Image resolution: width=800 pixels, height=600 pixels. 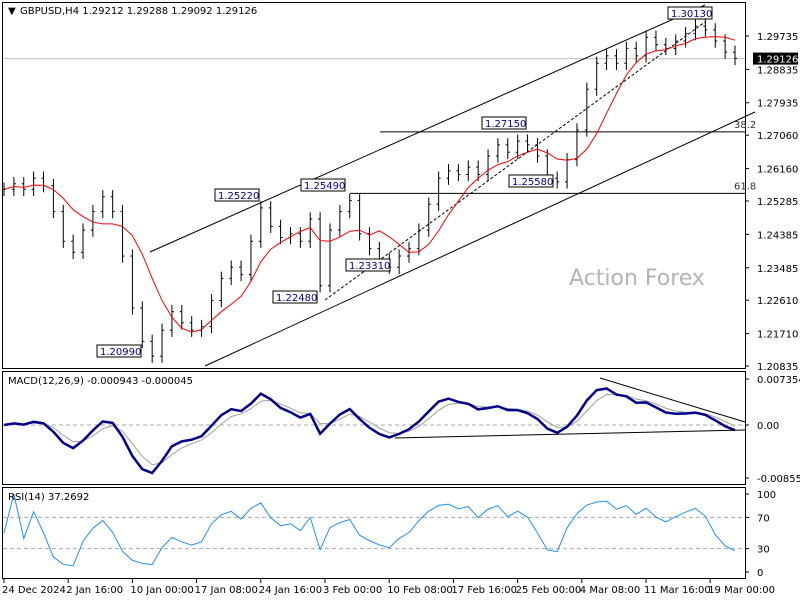 I want to click on macd-tick-label: 0.00, so click(x=768, y=426).